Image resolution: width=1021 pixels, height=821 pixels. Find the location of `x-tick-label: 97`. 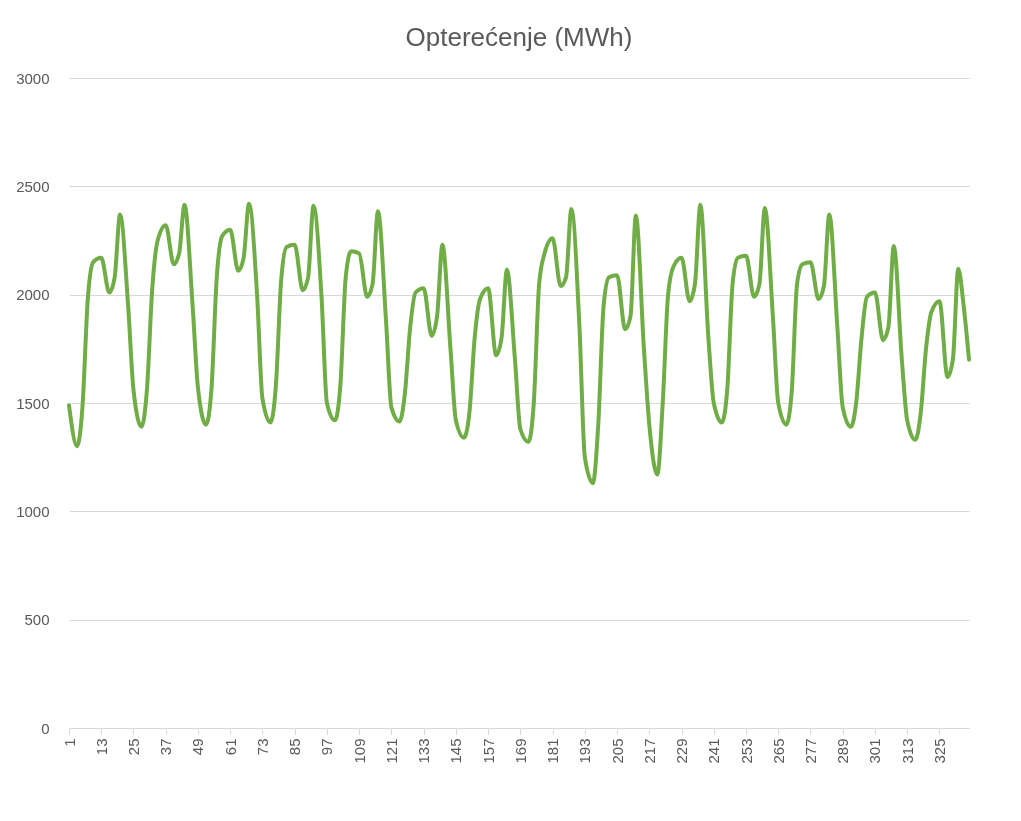

x-tick-label: 97 is located at coordinates (327, 747).